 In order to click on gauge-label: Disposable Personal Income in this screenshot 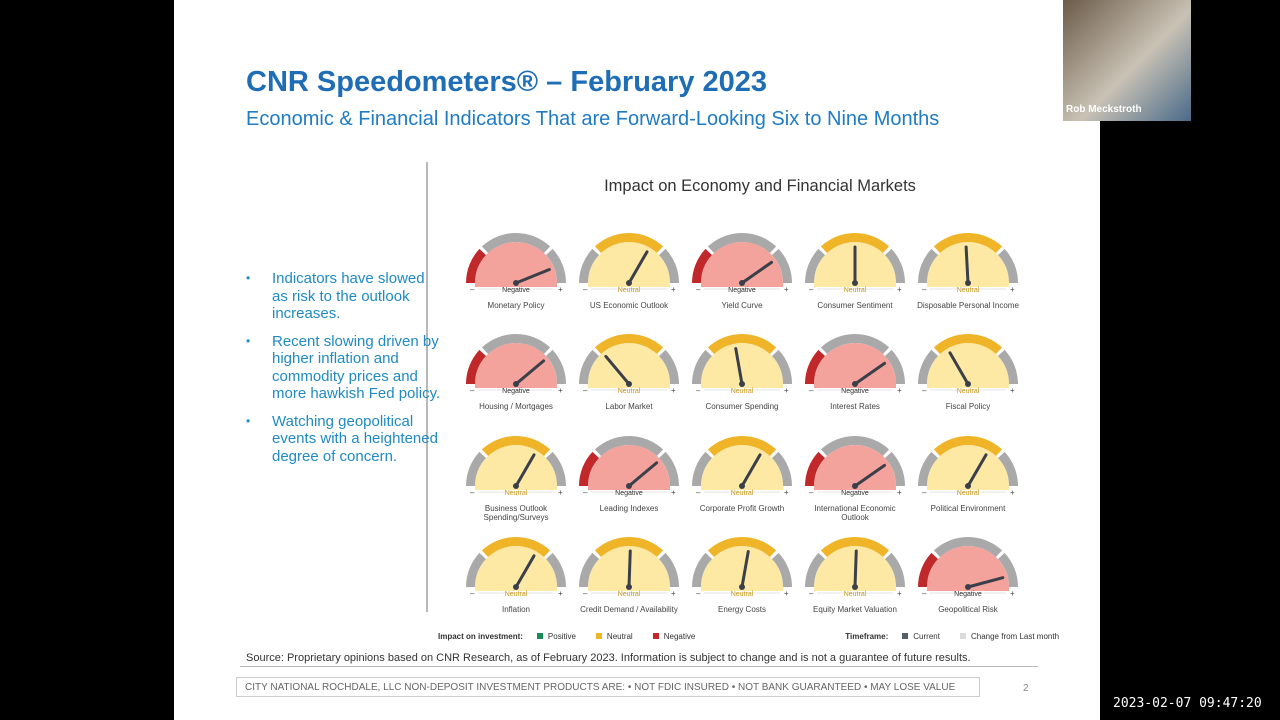, I will do `click(968, 305)`.